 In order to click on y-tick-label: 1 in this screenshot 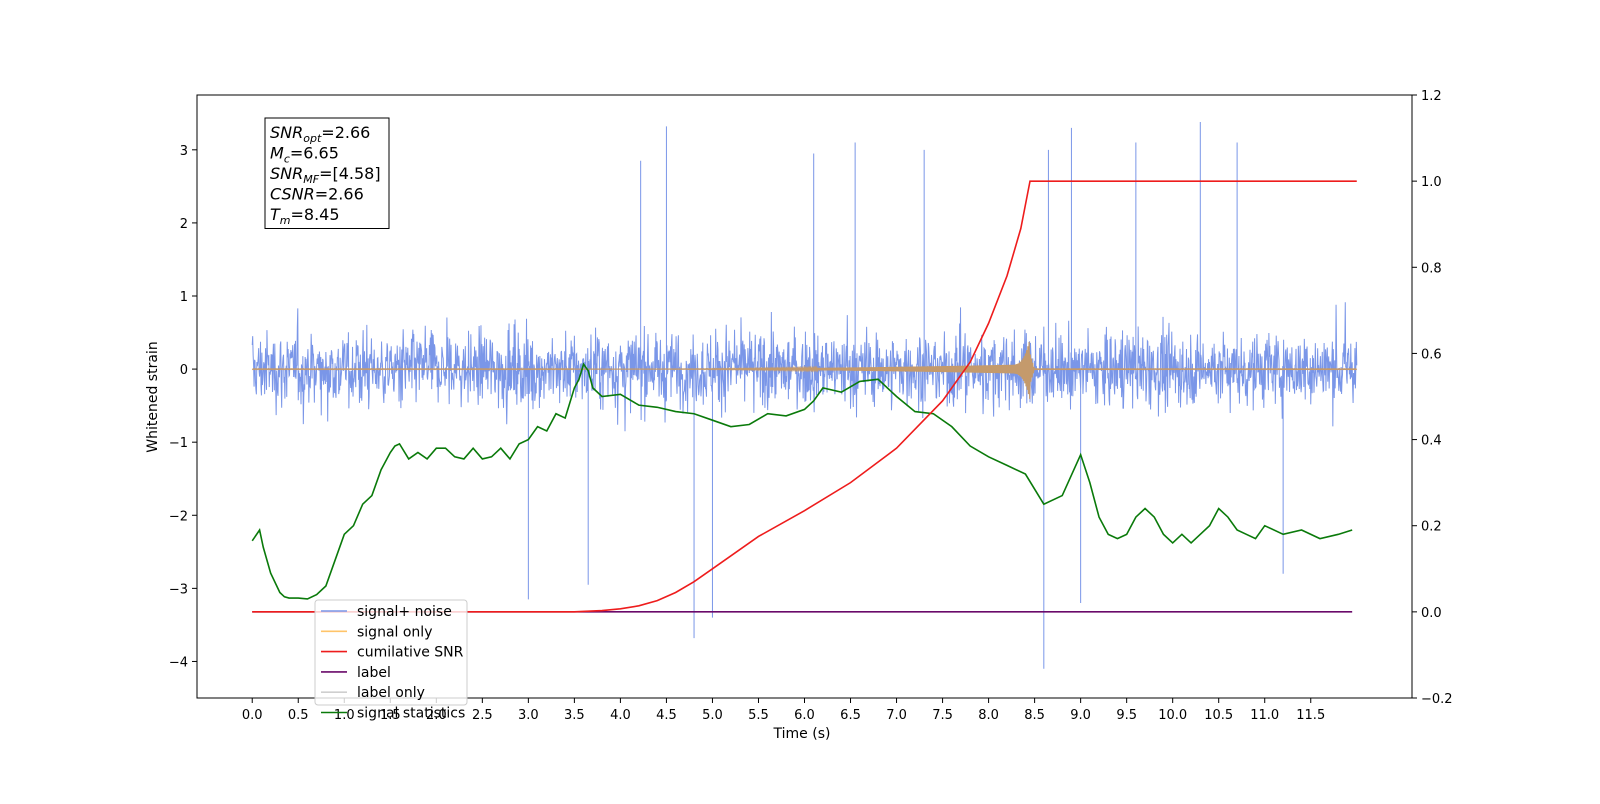, I will do `click(184, 297)`.